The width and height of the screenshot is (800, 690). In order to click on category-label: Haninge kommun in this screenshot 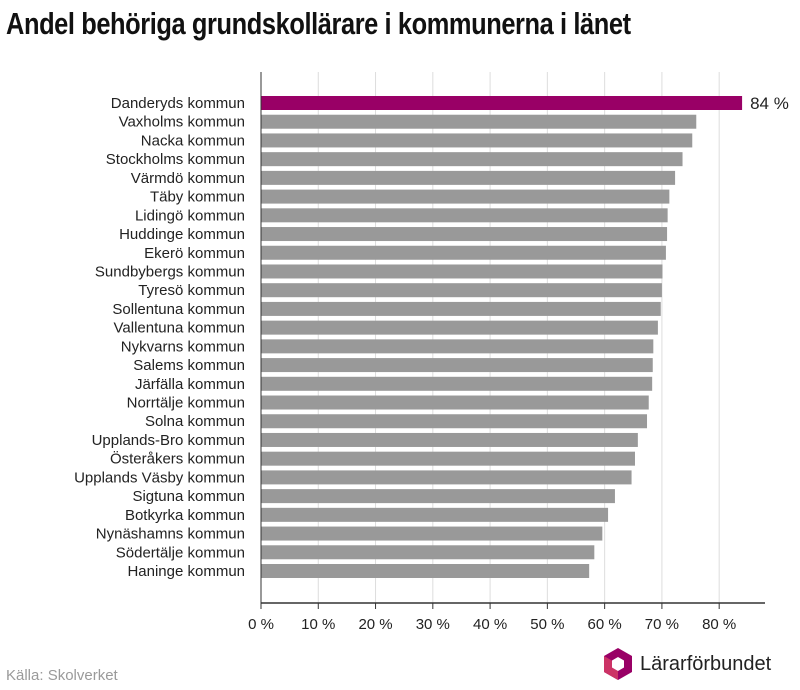, I will do `click(186, 571)`.